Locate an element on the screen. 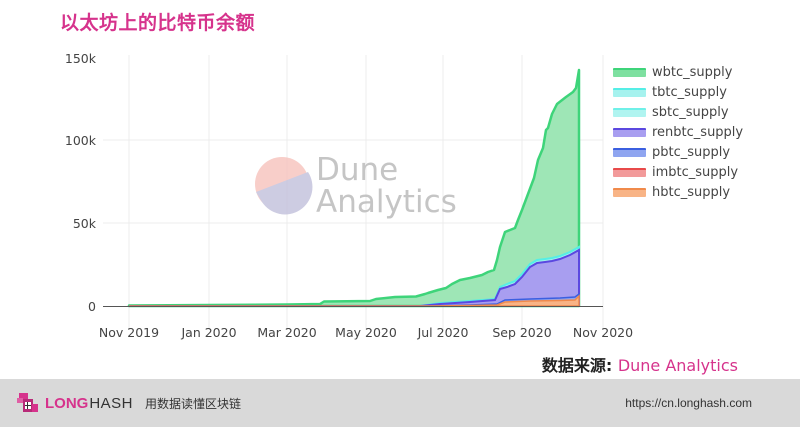 Image resolution: width=800 pixels, height=427 pixels. y-axis: 150k 100k 50k 0 is located at coordinates (81, 182).